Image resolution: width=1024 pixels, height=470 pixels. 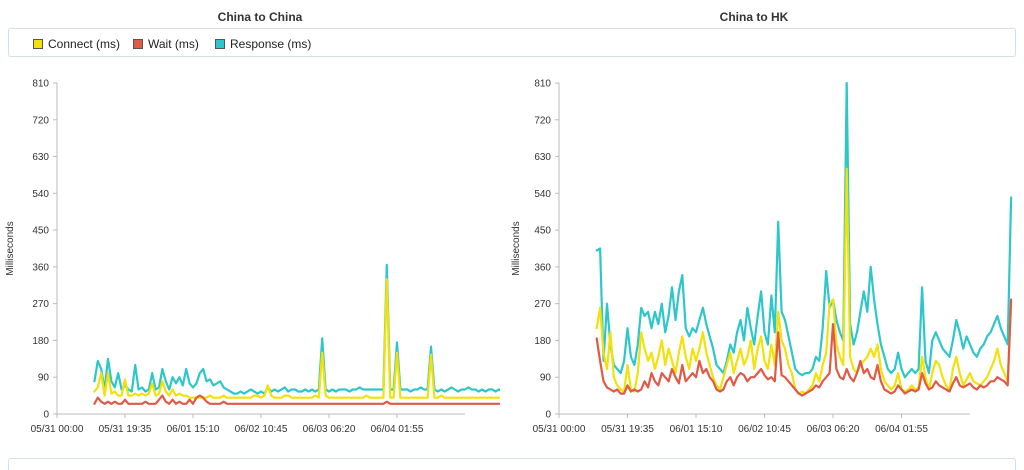 I want to click on legend-swatch-wait, so click(x=138, y=44).